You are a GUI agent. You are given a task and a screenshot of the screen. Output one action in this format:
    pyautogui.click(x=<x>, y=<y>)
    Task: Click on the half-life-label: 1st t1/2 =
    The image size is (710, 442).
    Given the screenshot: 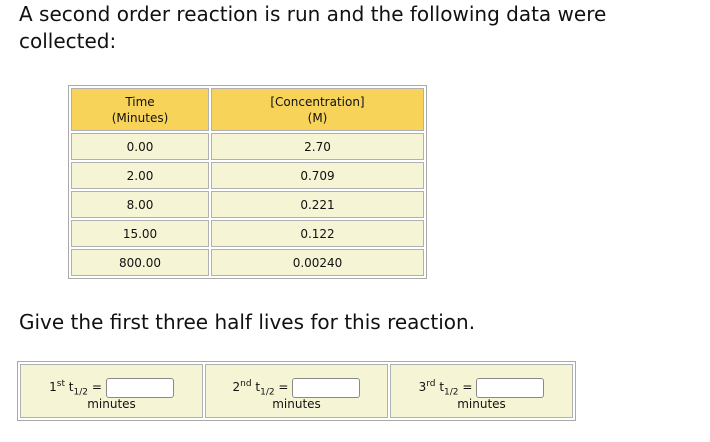 What is the action you would take?
    pyautogui.click(x=75, y=388)
    